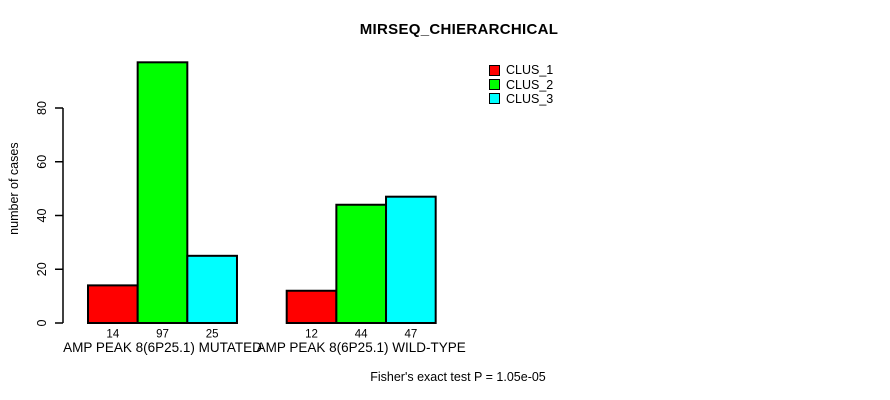 The image size is (890, 400). Describe the element at coordinates (361, 335) in the screenshot. I see `bar-value-label: 44` at that location.